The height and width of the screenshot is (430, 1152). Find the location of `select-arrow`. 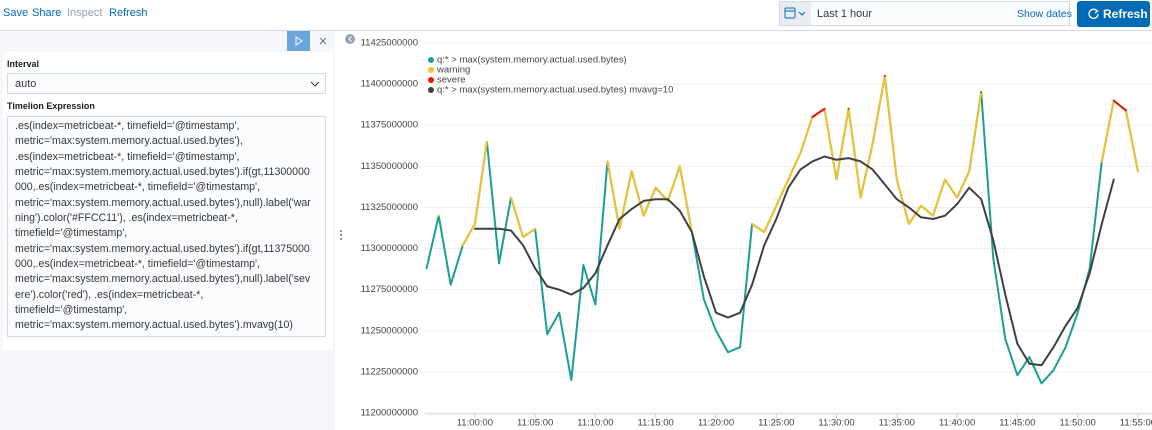

select-arrow is located at coordinates (315, 84).